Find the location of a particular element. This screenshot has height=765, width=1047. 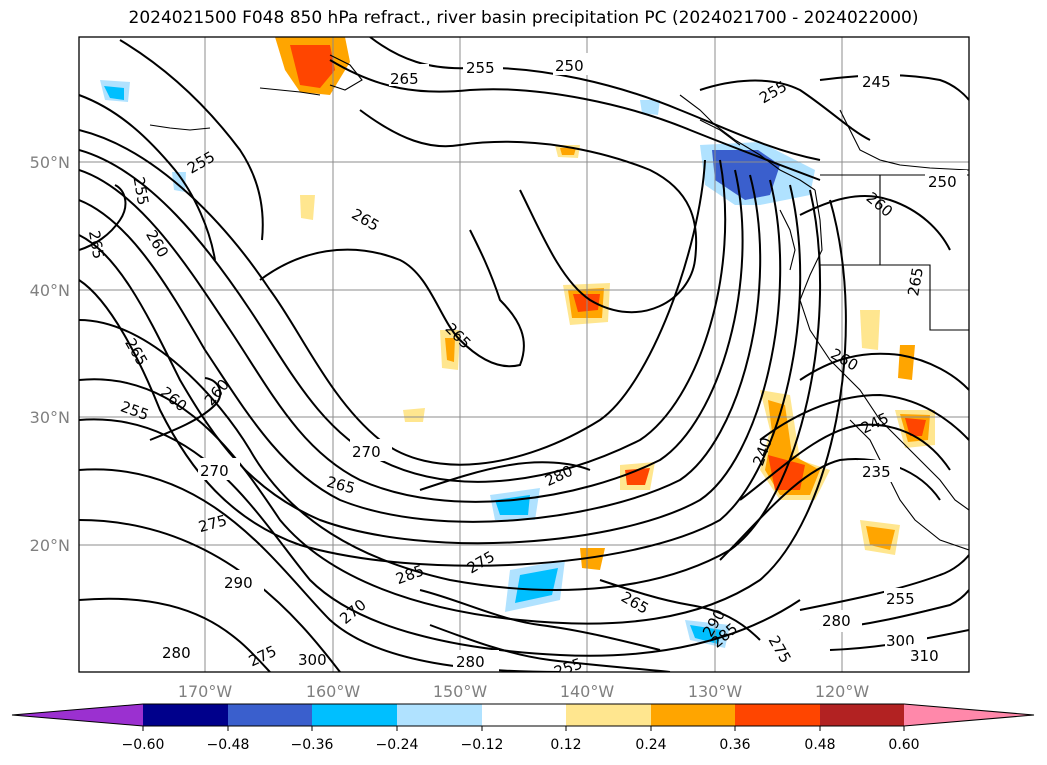

contour-label: 235 is located at coordinates (876, 472).